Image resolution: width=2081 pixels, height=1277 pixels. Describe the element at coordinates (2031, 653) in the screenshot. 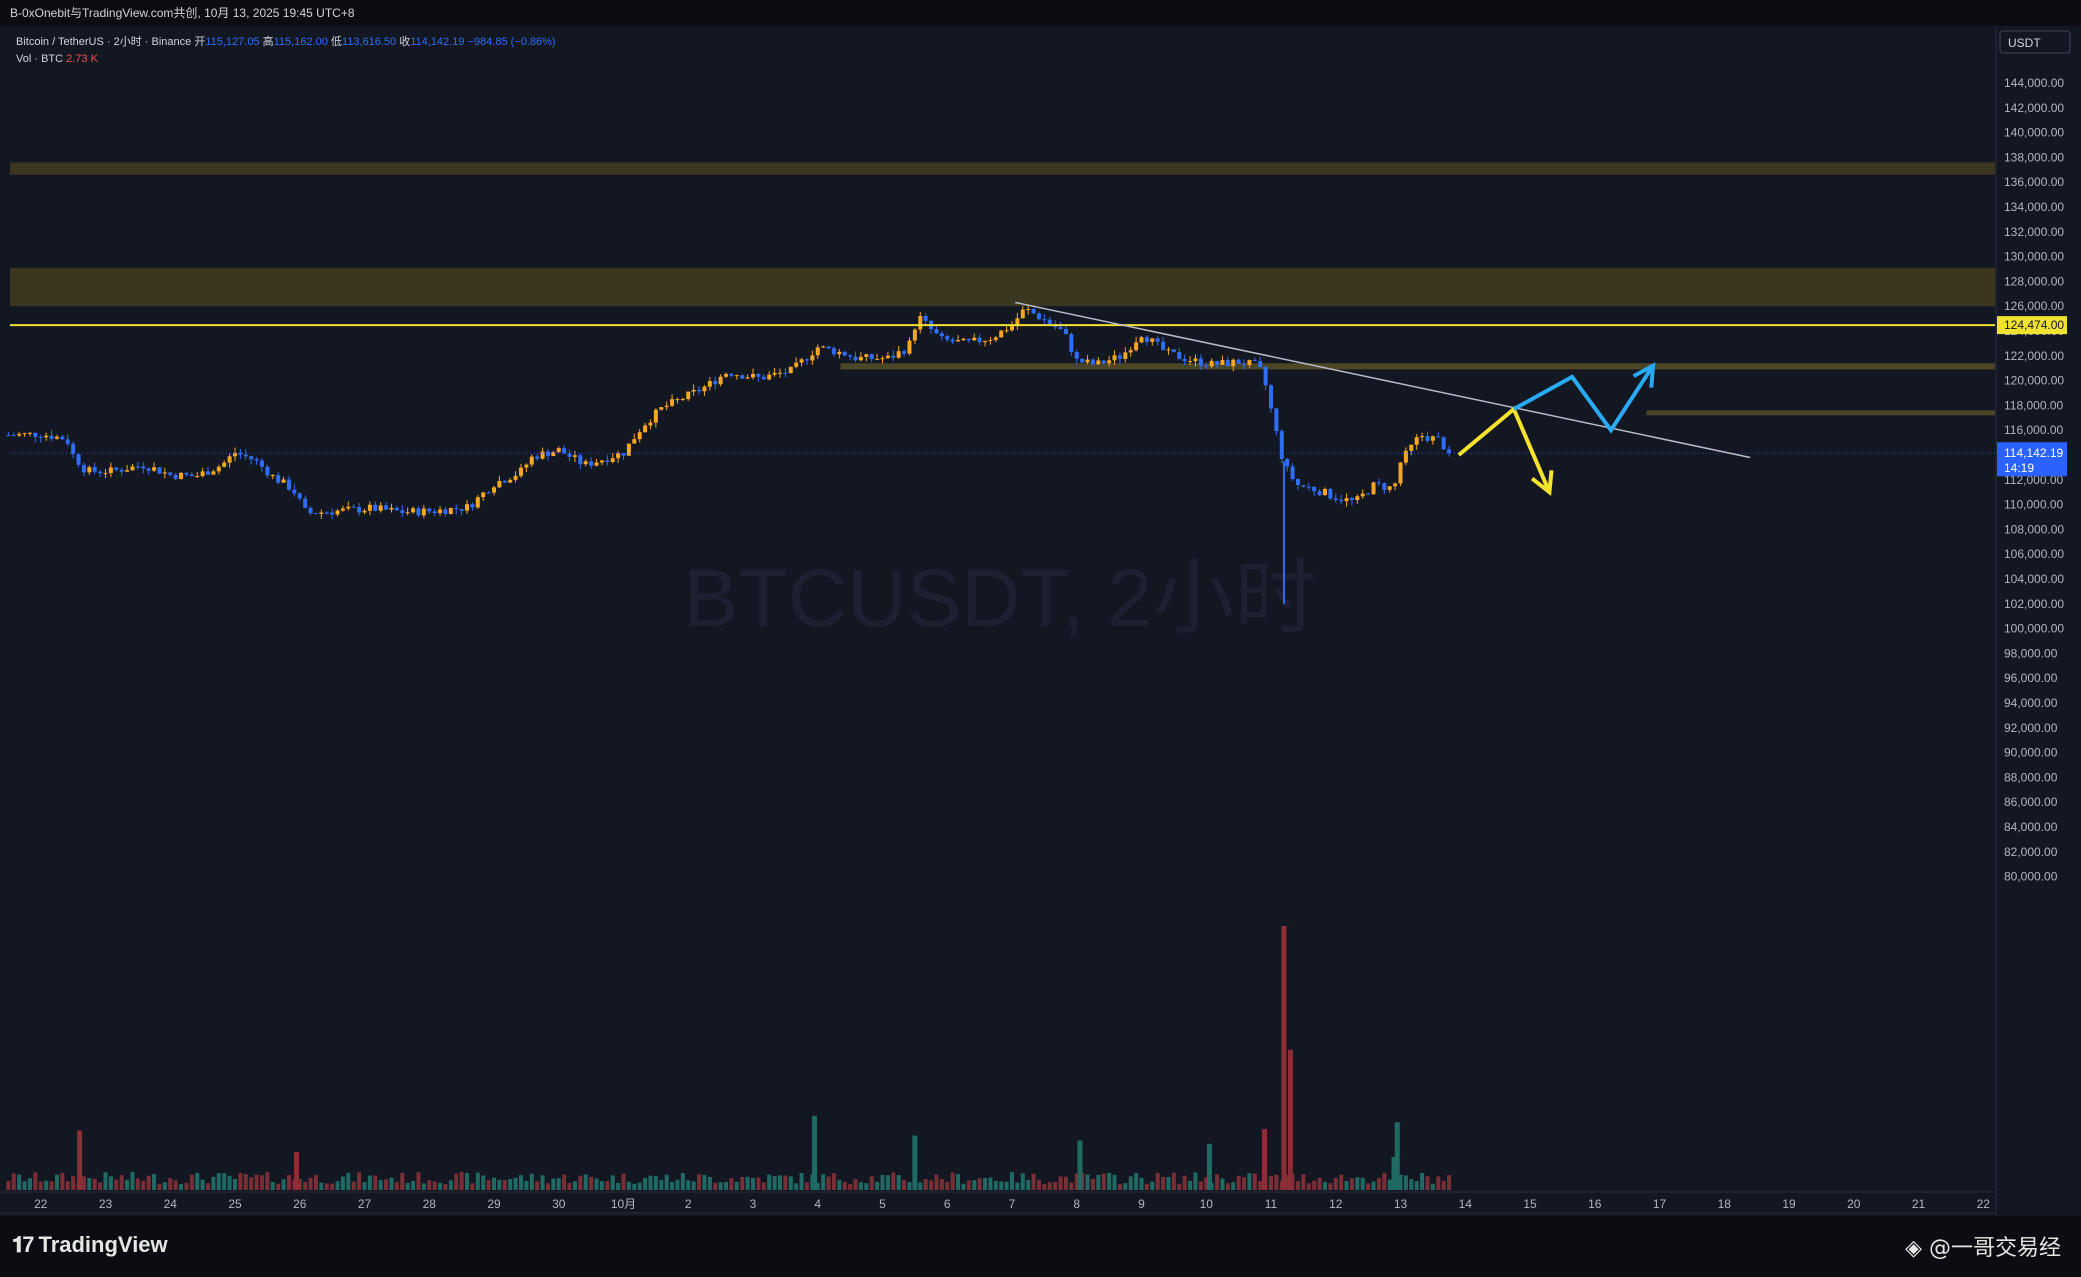

I see `price-tick-label: 98,000.00` at that location.